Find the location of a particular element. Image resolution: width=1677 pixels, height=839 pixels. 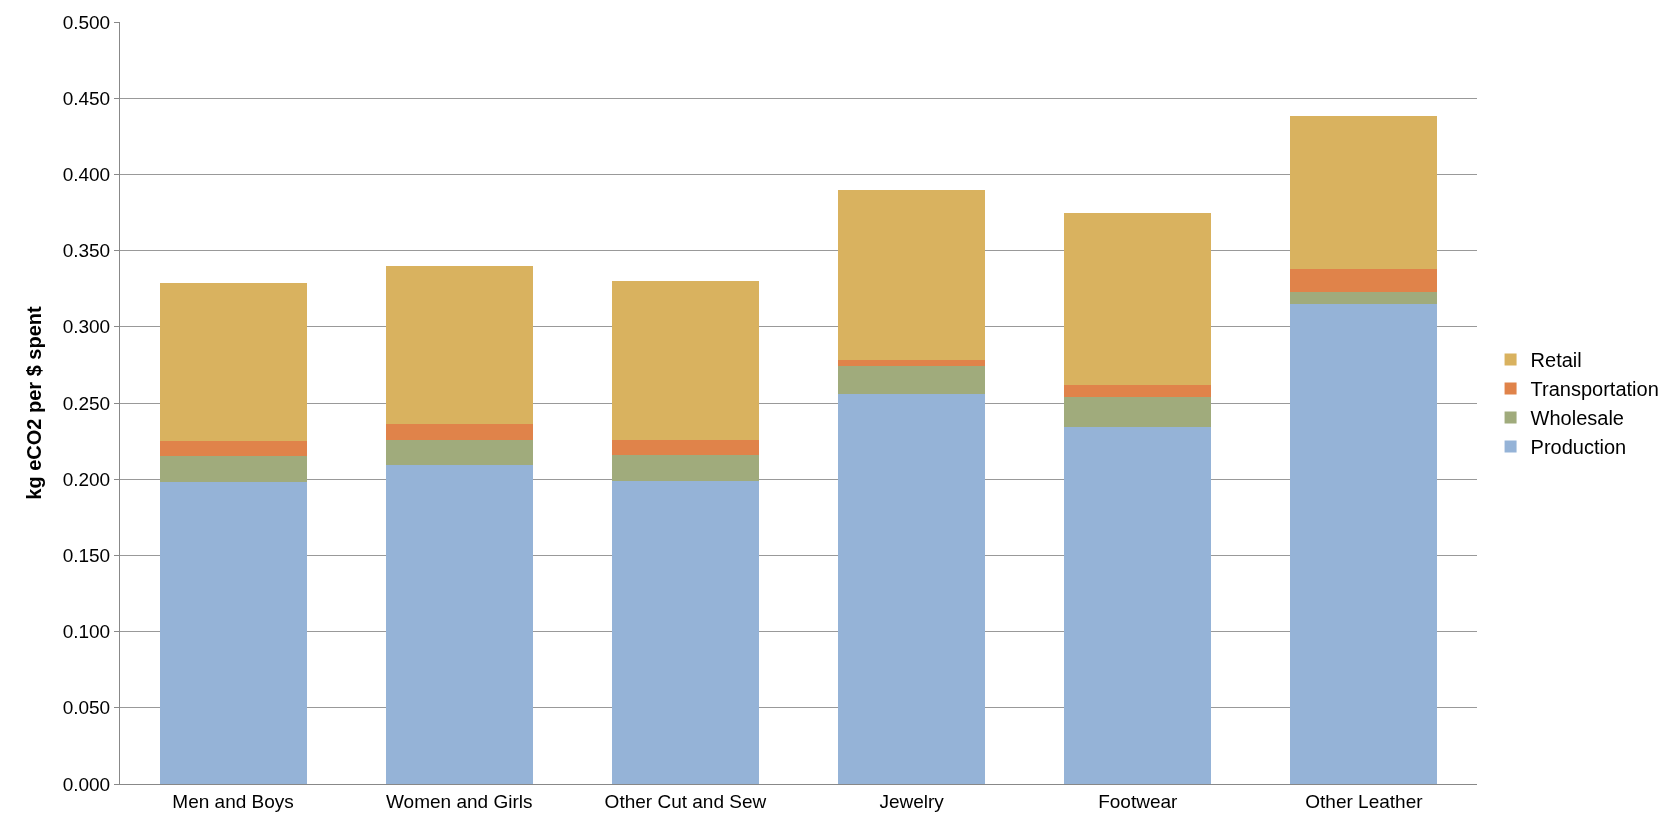

y-axis-title: kg eCO2 per $ spent is located at coordinates (34, 402).